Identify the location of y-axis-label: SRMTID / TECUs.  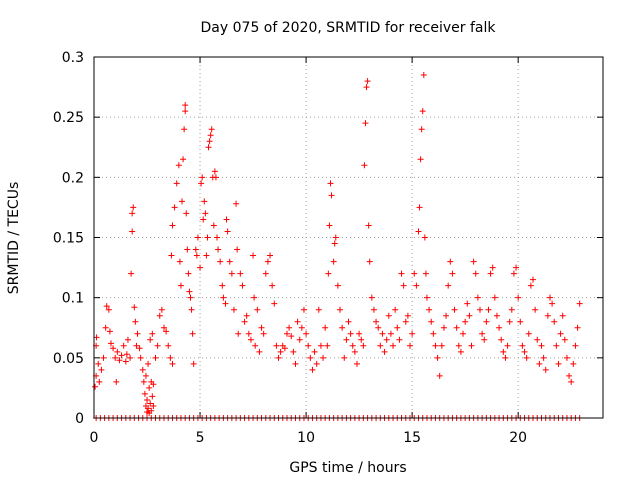
(14, 238).